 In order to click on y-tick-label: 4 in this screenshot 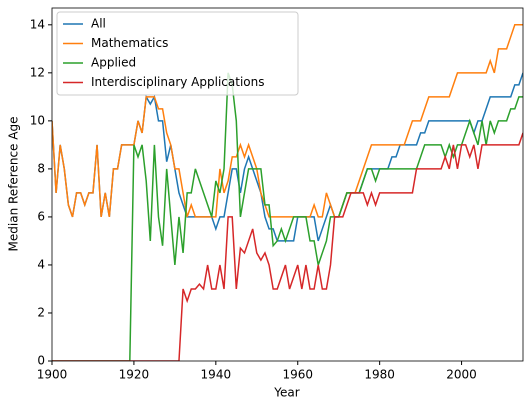, I will do `click(41, 264)`.